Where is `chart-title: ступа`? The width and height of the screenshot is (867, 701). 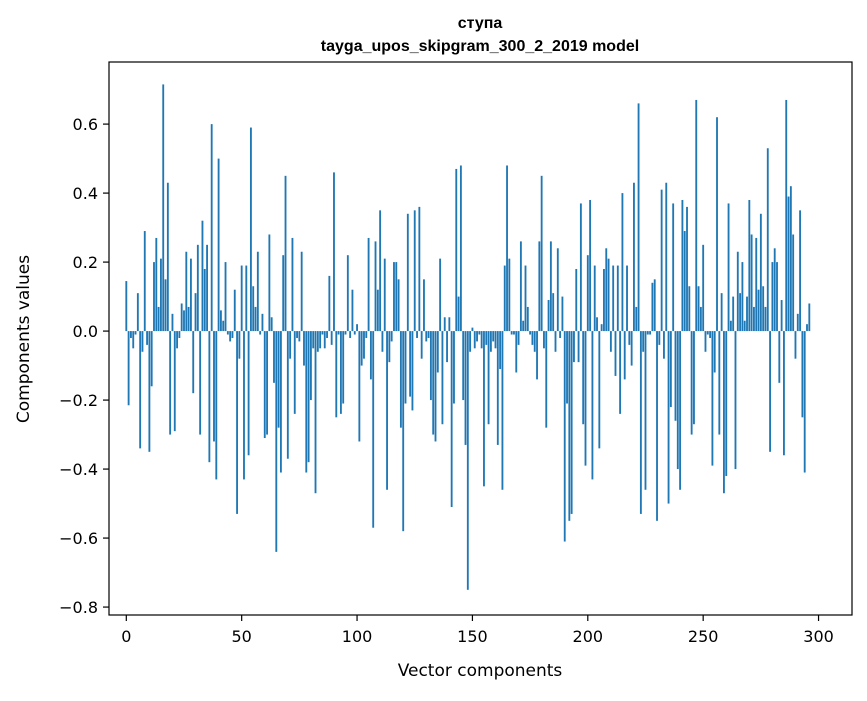 chart-title: ступа is located at coordinates (480, 23).